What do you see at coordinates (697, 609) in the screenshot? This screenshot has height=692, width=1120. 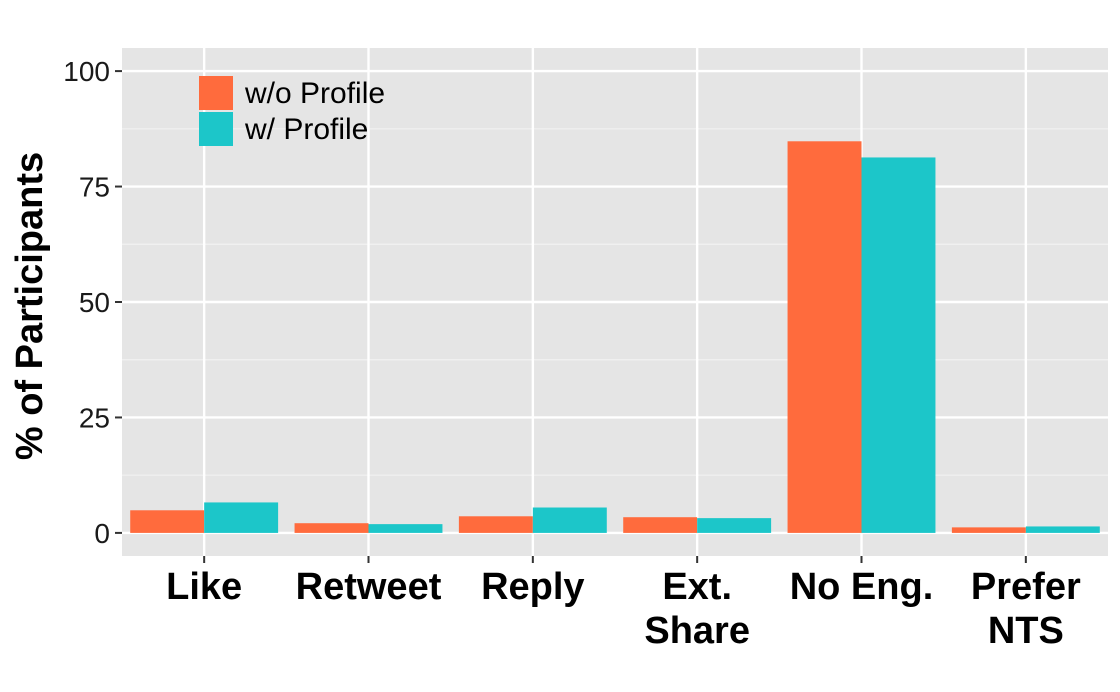 I see `x-category-label: Ext. Share` at bounding box center [697, 609].